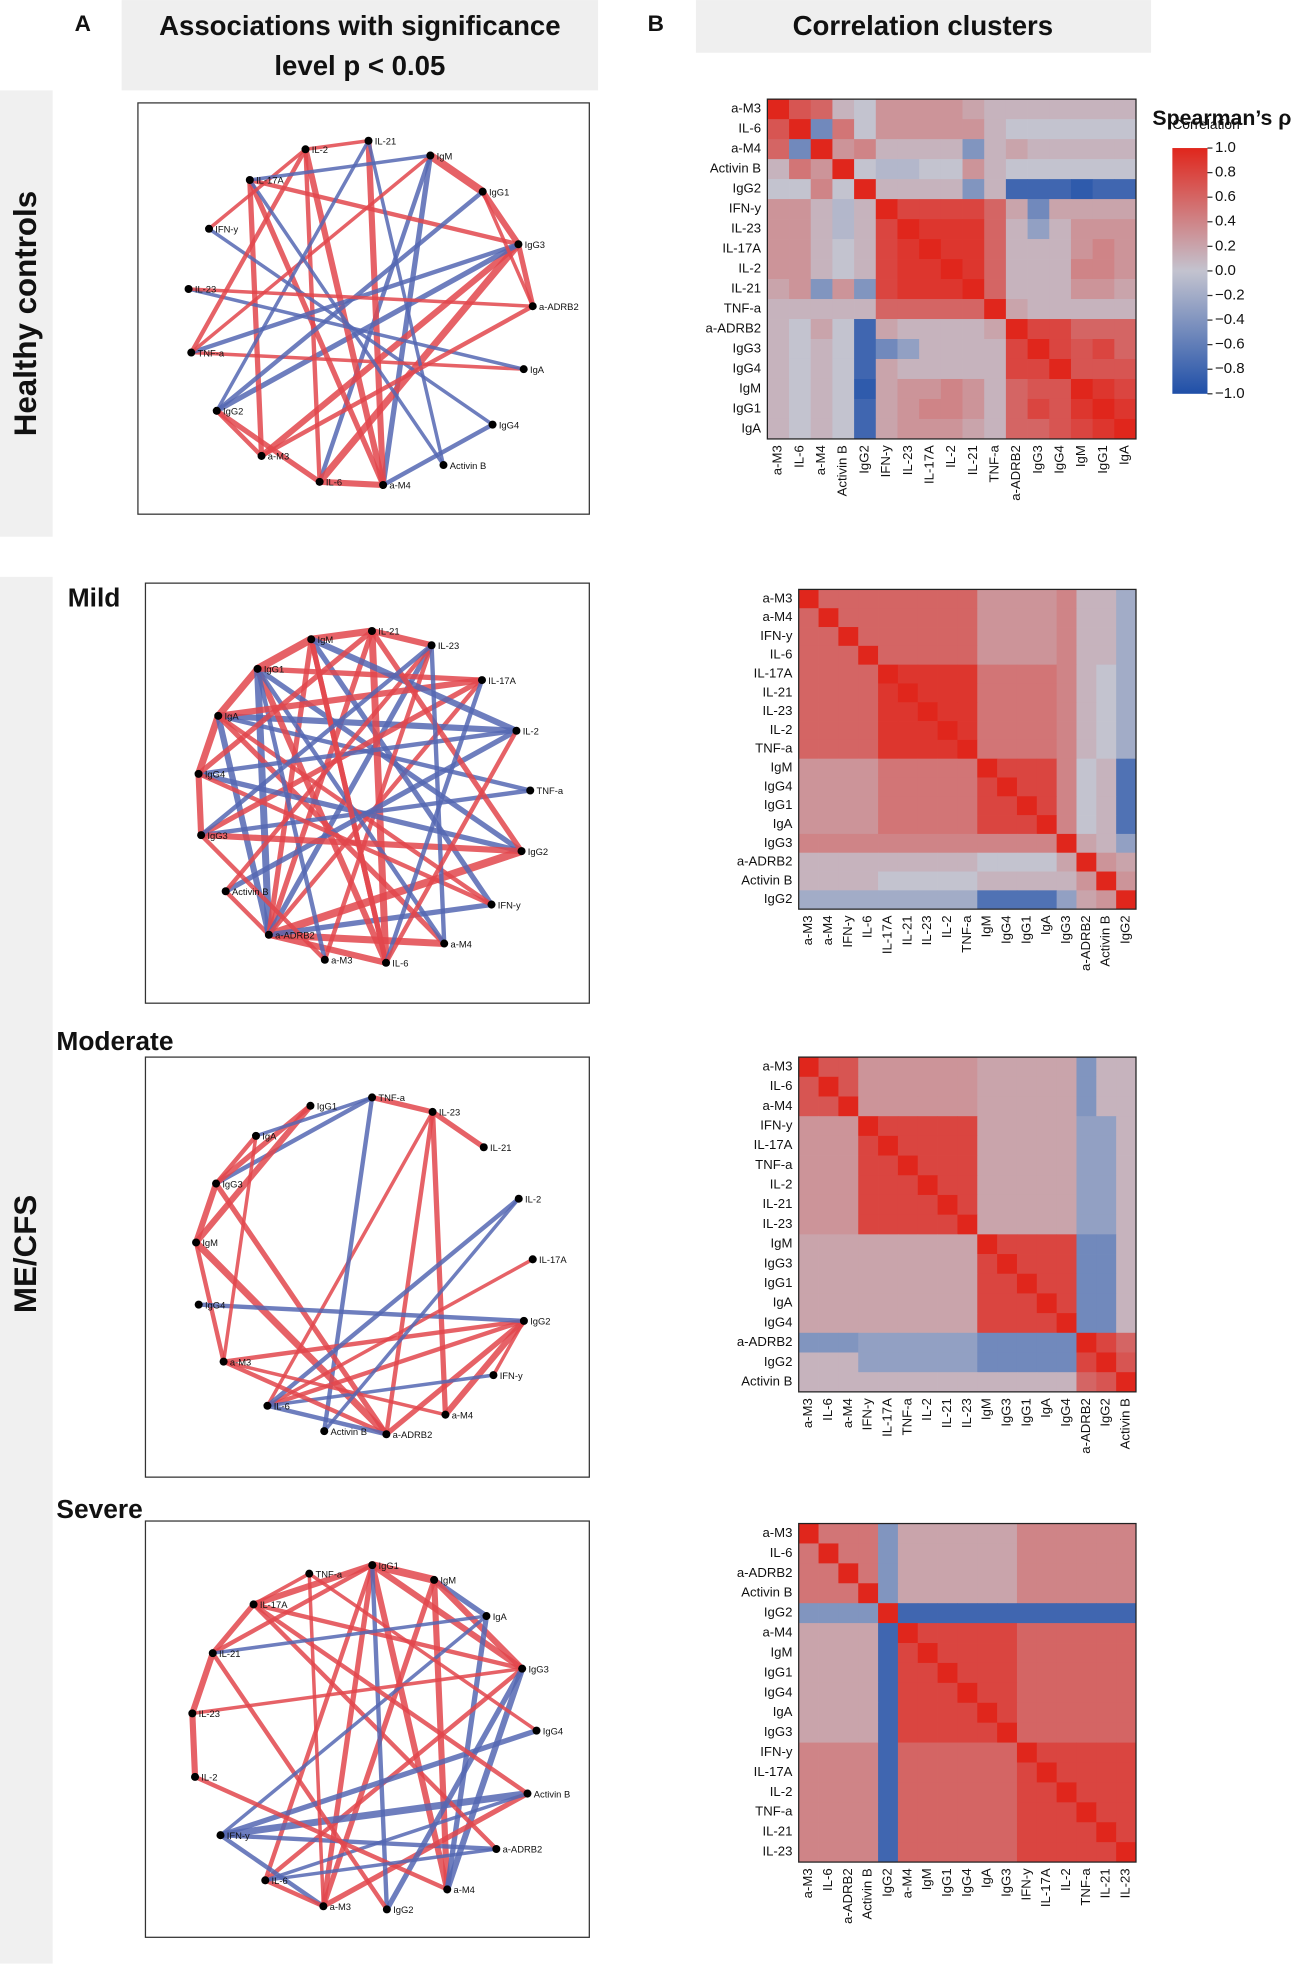 The image size is (1299, 1970). I want to click on colorbar-tick-label: 1.0, so click(1225, 147).